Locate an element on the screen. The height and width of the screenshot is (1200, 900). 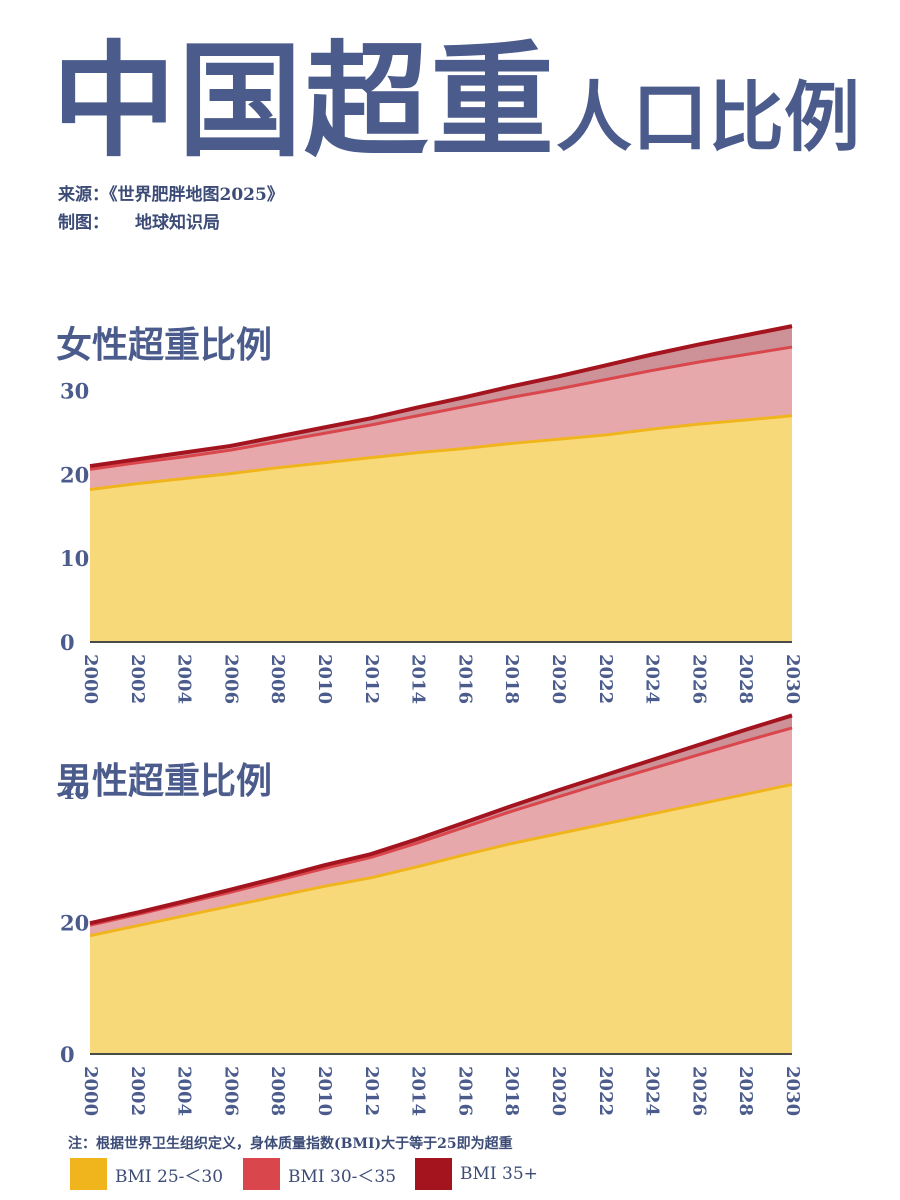
legend-label-bmi-25-30: BMI 25-＜30 is located at coordinates (169, 1176).